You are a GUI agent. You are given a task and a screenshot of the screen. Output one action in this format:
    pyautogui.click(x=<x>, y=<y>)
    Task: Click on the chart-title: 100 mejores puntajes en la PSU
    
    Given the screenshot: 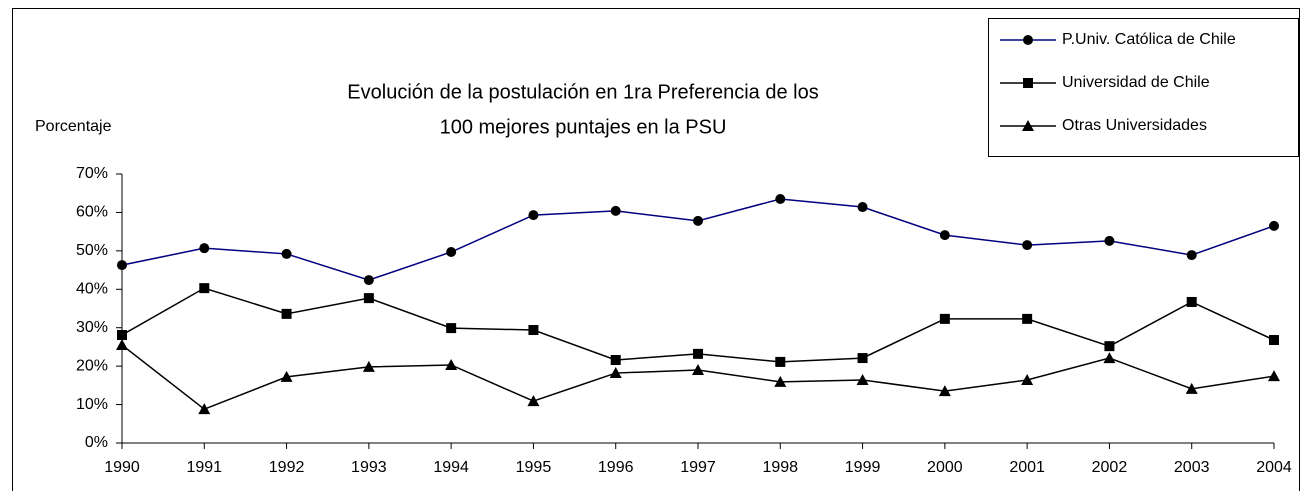 What is the action you would take?
    pyautogui.click(x=583, y=127)
    